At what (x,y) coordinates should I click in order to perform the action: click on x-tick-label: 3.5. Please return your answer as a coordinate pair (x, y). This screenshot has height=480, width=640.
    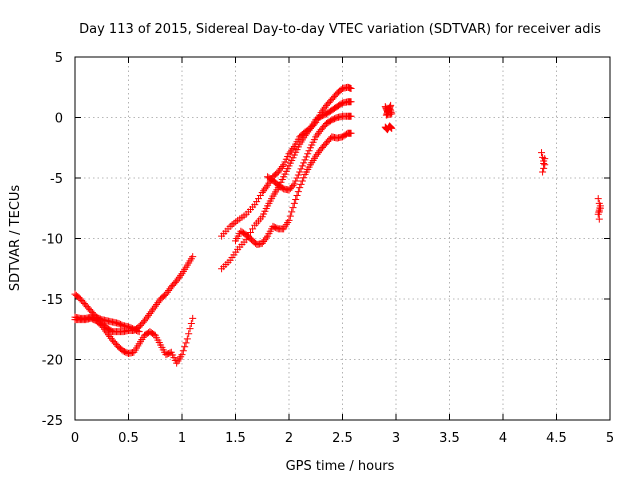
    Looking at the image, I should click on (449, 438).